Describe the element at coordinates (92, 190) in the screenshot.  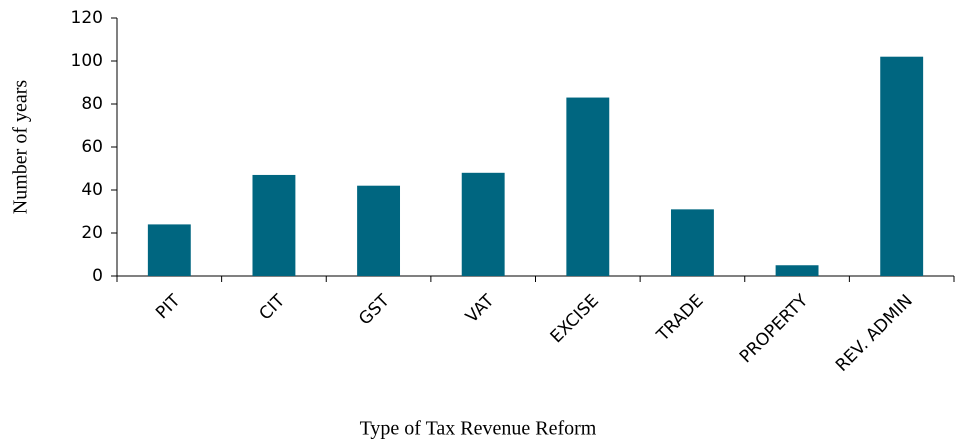
I see `y-tick-label: 40` at that location.